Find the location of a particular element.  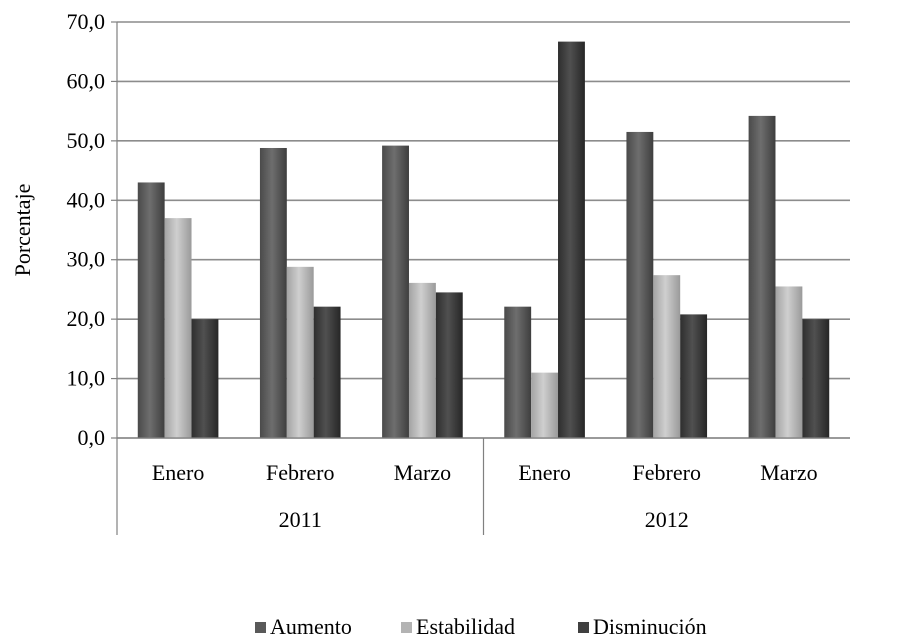

legend-label: Disminución is located at coordinates (650, 626).